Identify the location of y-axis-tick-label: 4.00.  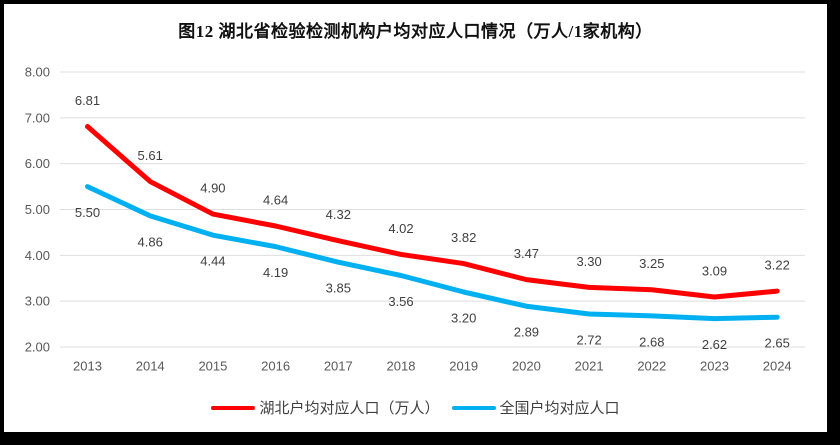
(37, 255).